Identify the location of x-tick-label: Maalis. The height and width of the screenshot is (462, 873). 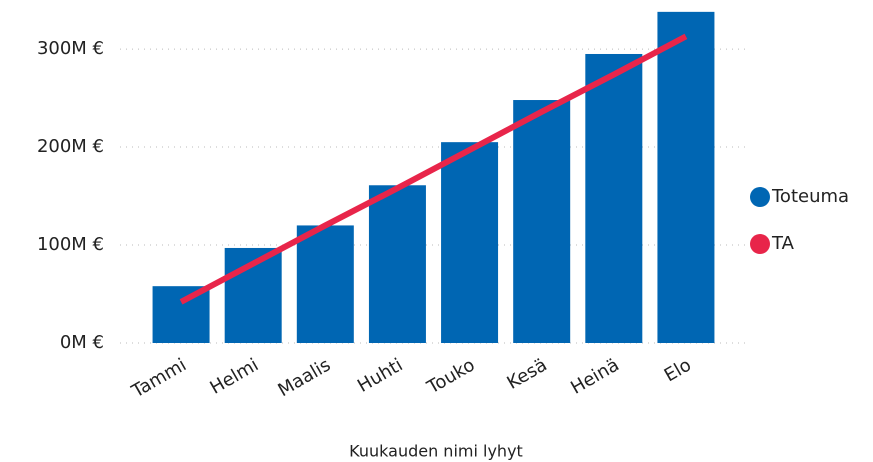
(304, 377).